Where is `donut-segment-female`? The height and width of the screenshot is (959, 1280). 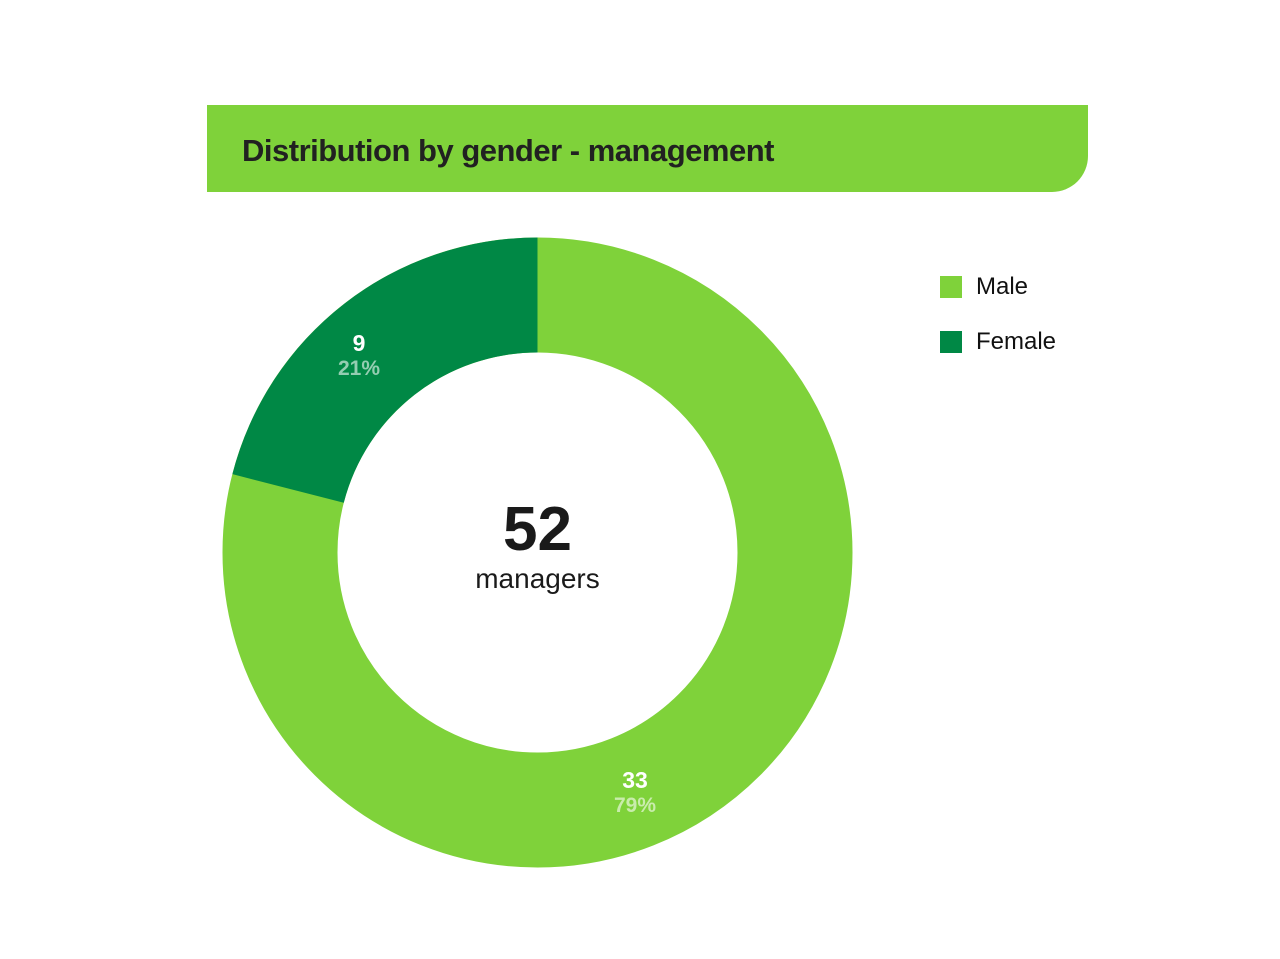 donut-segment-female is located at coordinates (385, 370).